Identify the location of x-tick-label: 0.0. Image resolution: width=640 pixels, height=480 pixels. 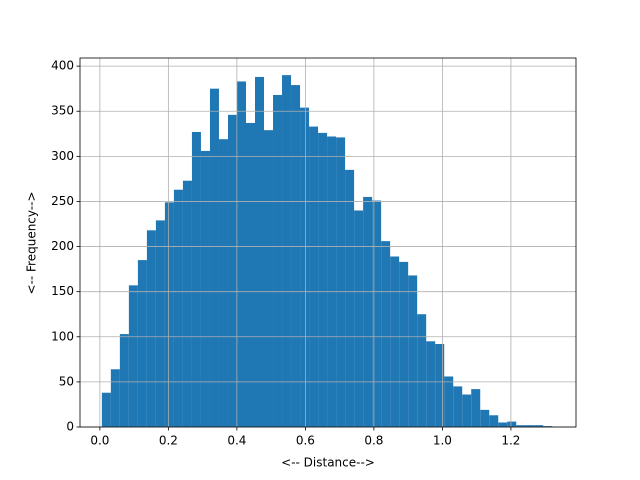
(99, 441).